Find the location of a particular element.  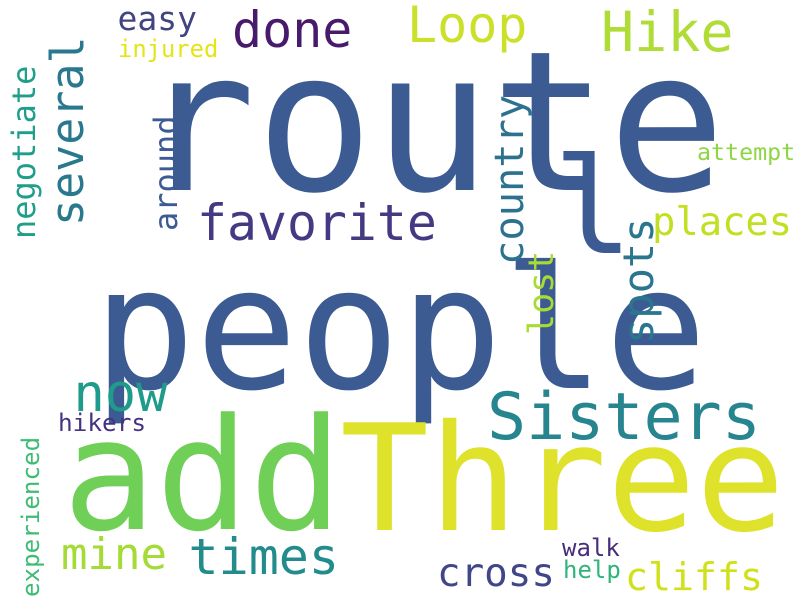

word-now: now is located at coordinates (120, 394).